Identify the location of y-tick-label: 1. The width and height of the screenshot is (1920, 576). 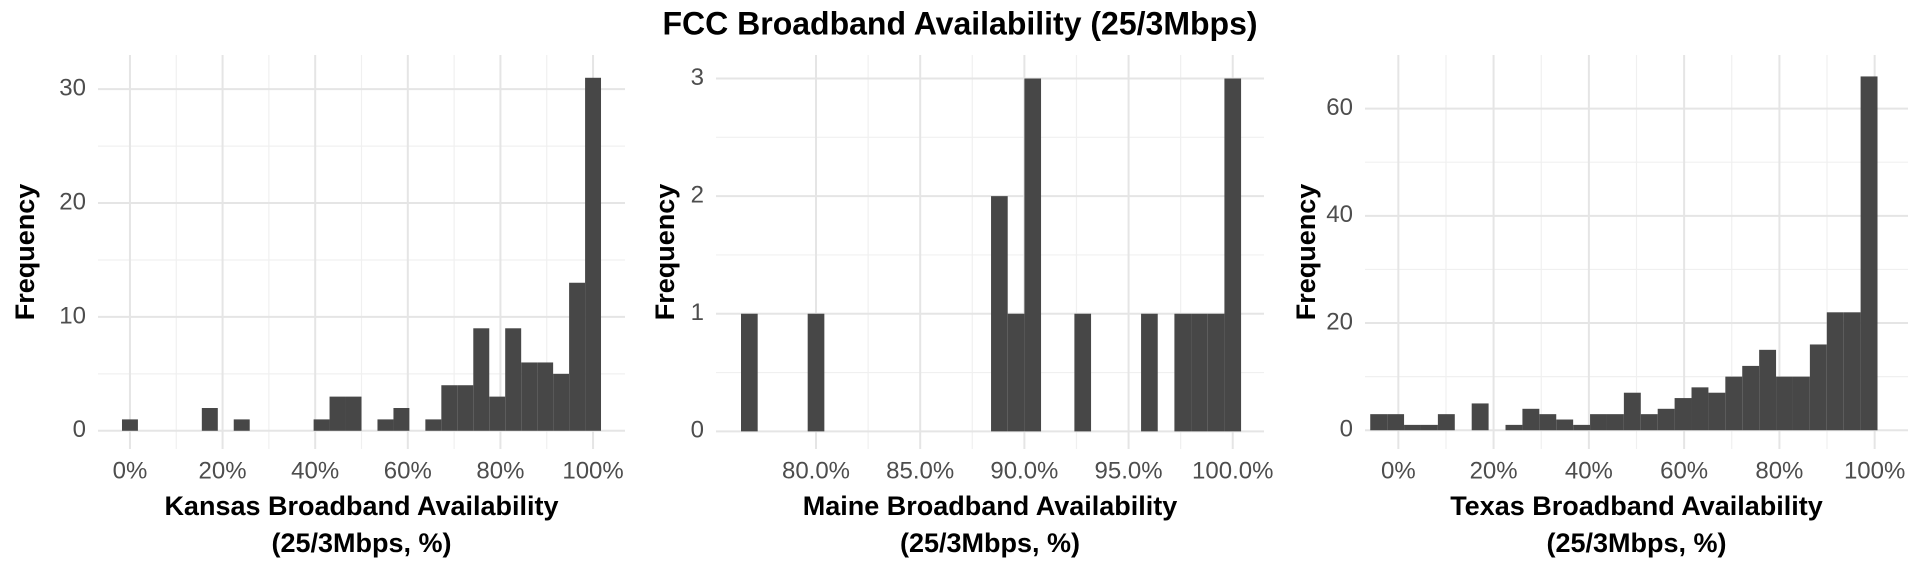
(697, 312).